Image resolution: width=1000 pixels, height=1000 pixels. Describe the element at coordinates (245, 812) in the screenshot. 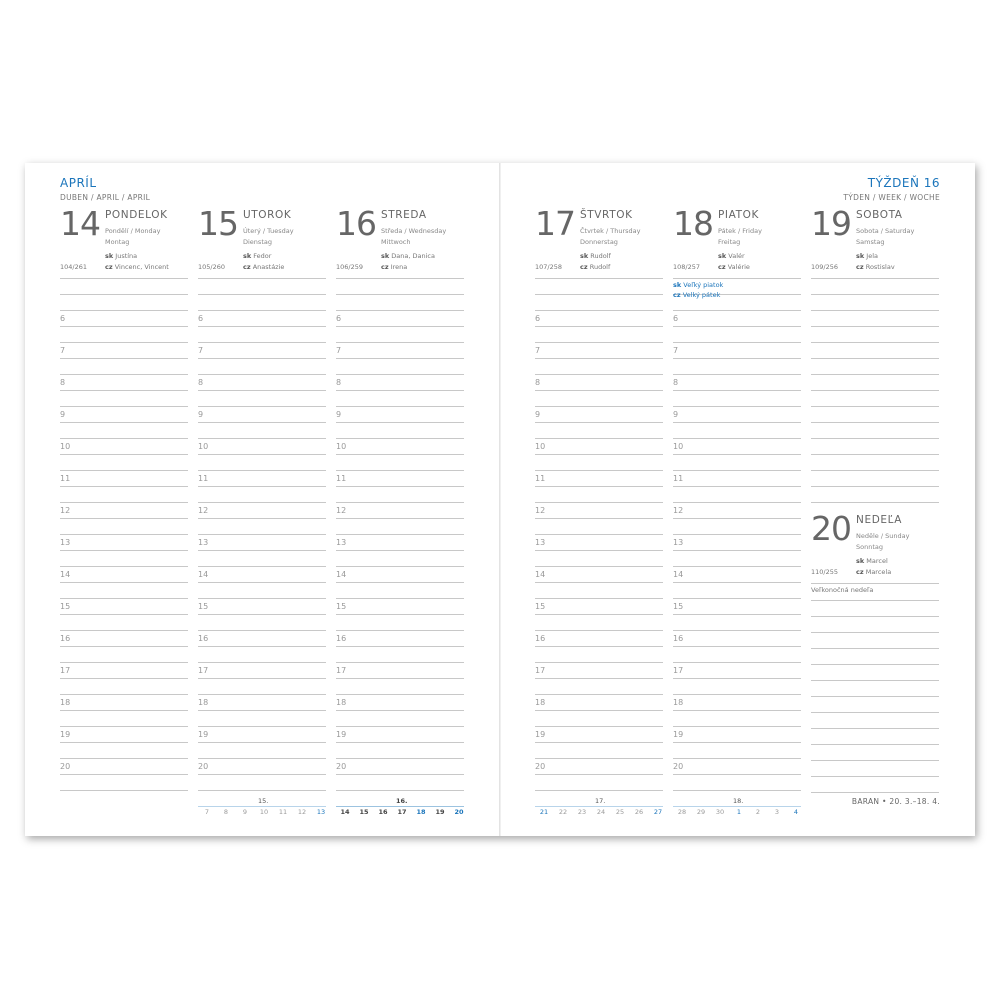

I see `mini-calendar-day: 9` at that location.